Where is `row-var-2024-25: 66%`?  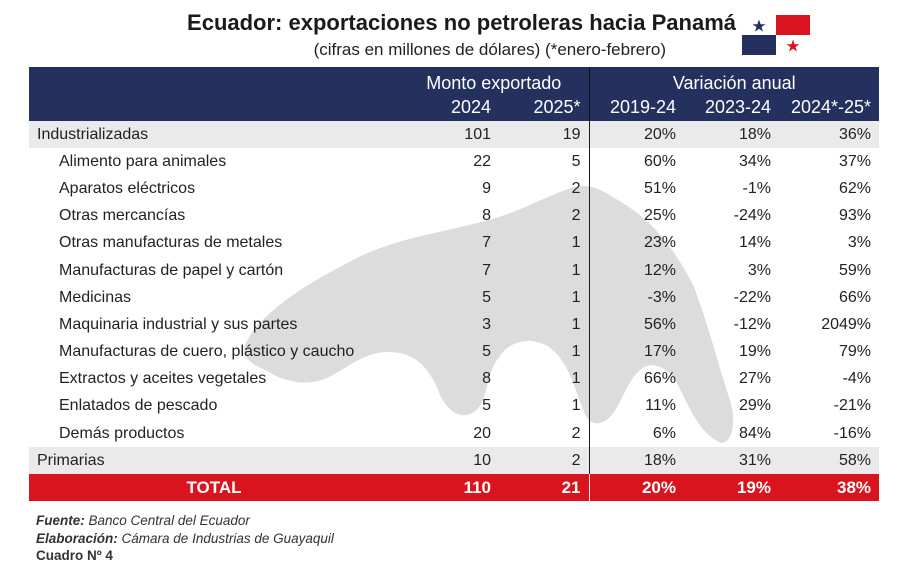
row-var-2024-25: 66% is located at coordinates (855, 297).